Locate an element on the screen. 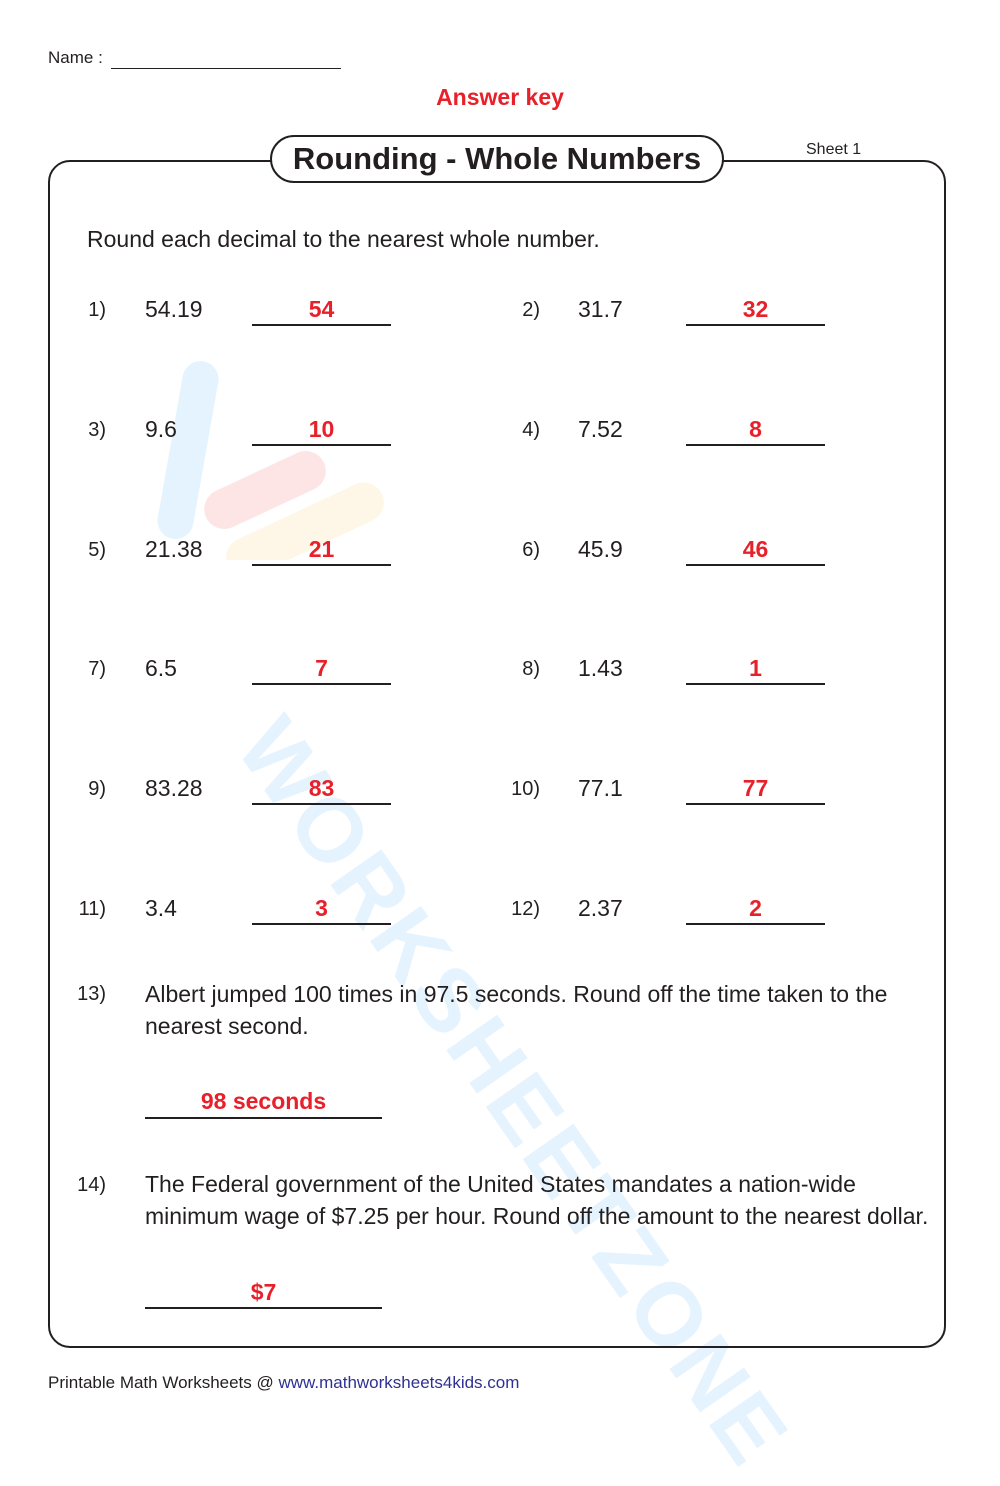 The image size is (1000, 1486). question-number: 9) is located at coordinates (97, 789).